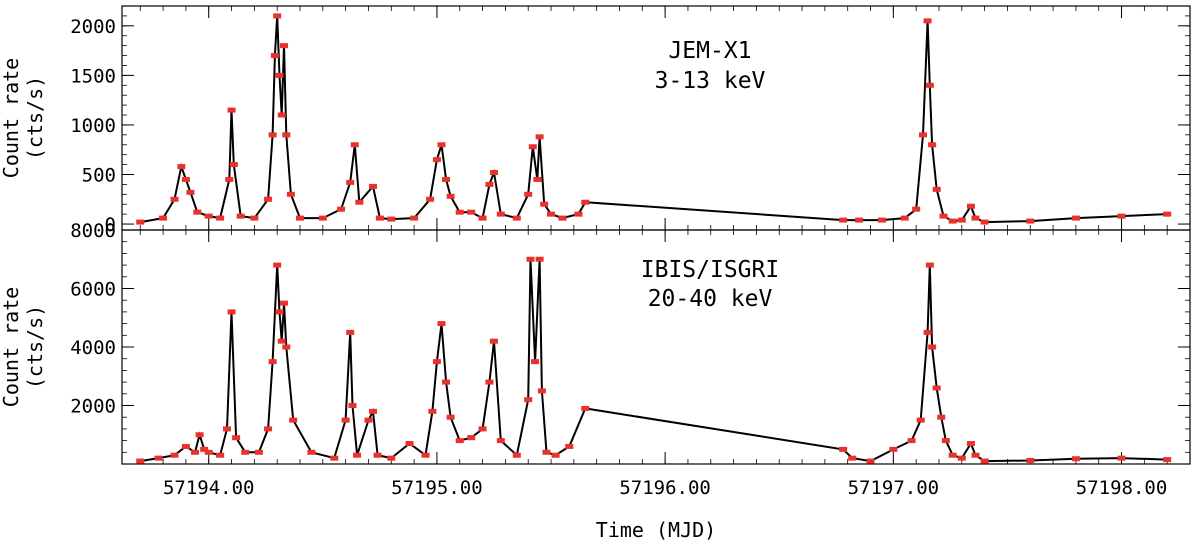 The width and height of the screenshot is (1200, 547). I want to click on x-tick-label: 57197.00, so click(894, 488).